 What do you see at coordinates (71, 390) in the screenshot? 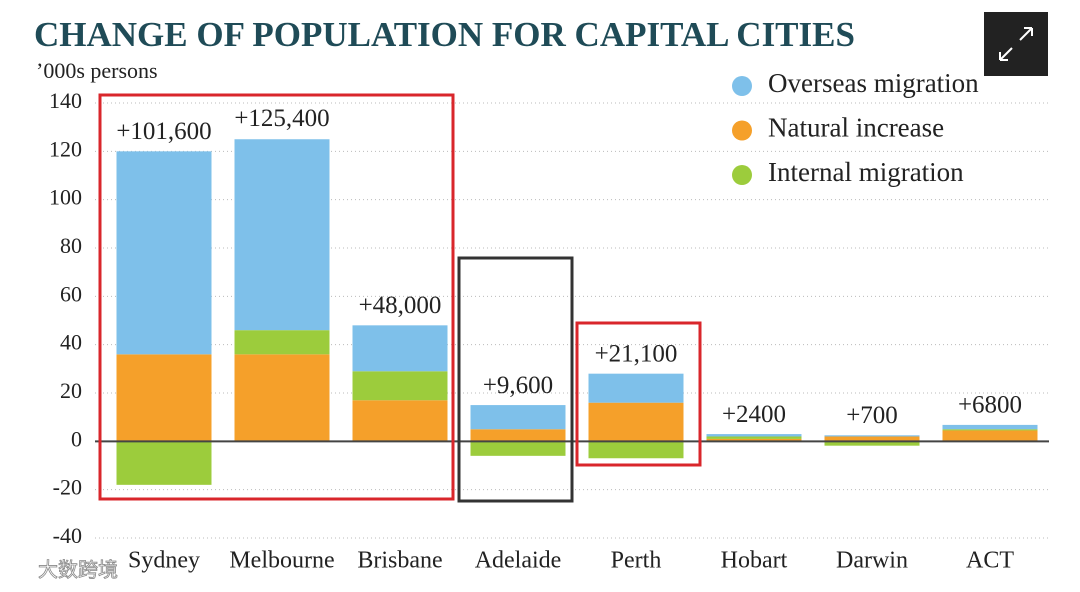
I see `y-tick-label: 20` at bounding box center [71, 390].